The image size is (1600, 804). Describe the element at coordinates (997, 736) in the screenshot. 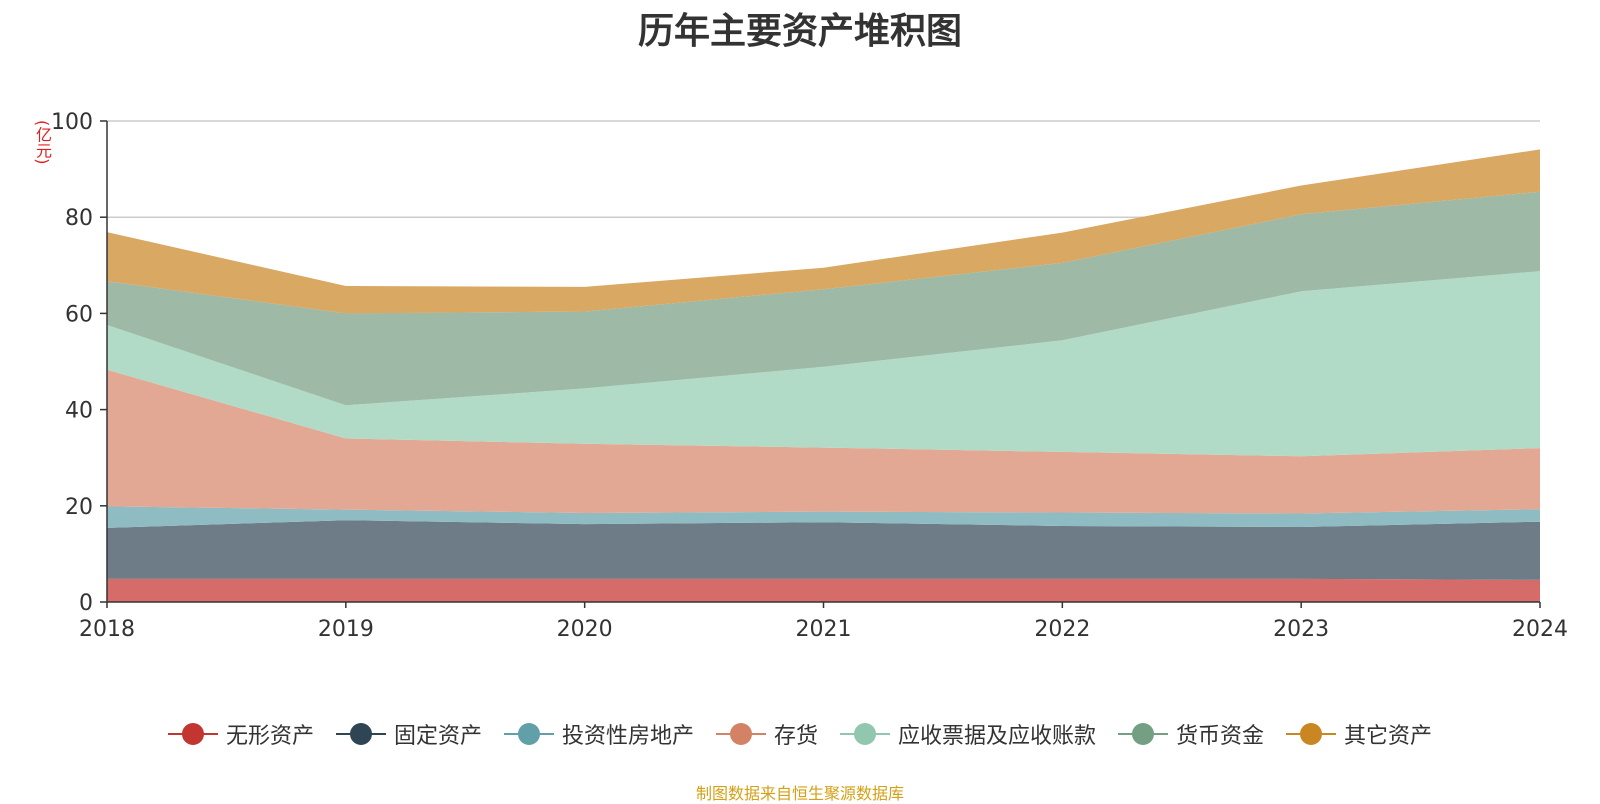

I see `legend-label: 应收票据及应收账款` at that location.